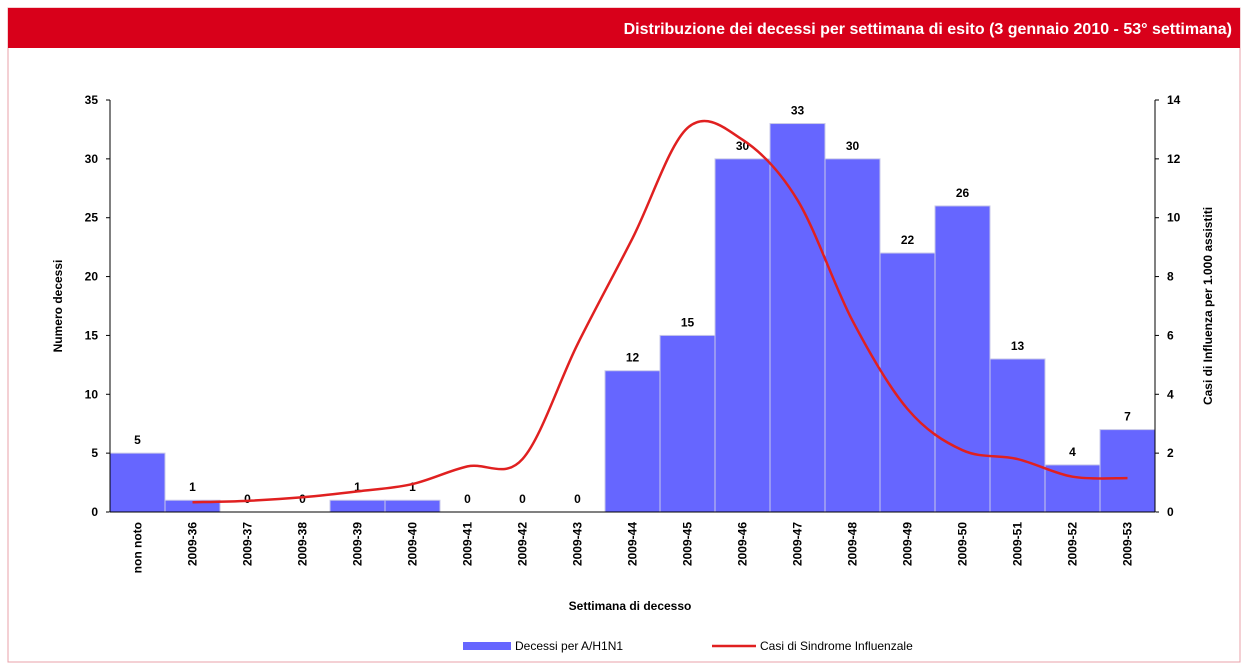 Image resolution: width=1246 pixels, height=671 pixels. What do you see at coordinates (92, 218) in the screenshot?
I see `y-tick-label: 25` at bounding box center [92, 218].